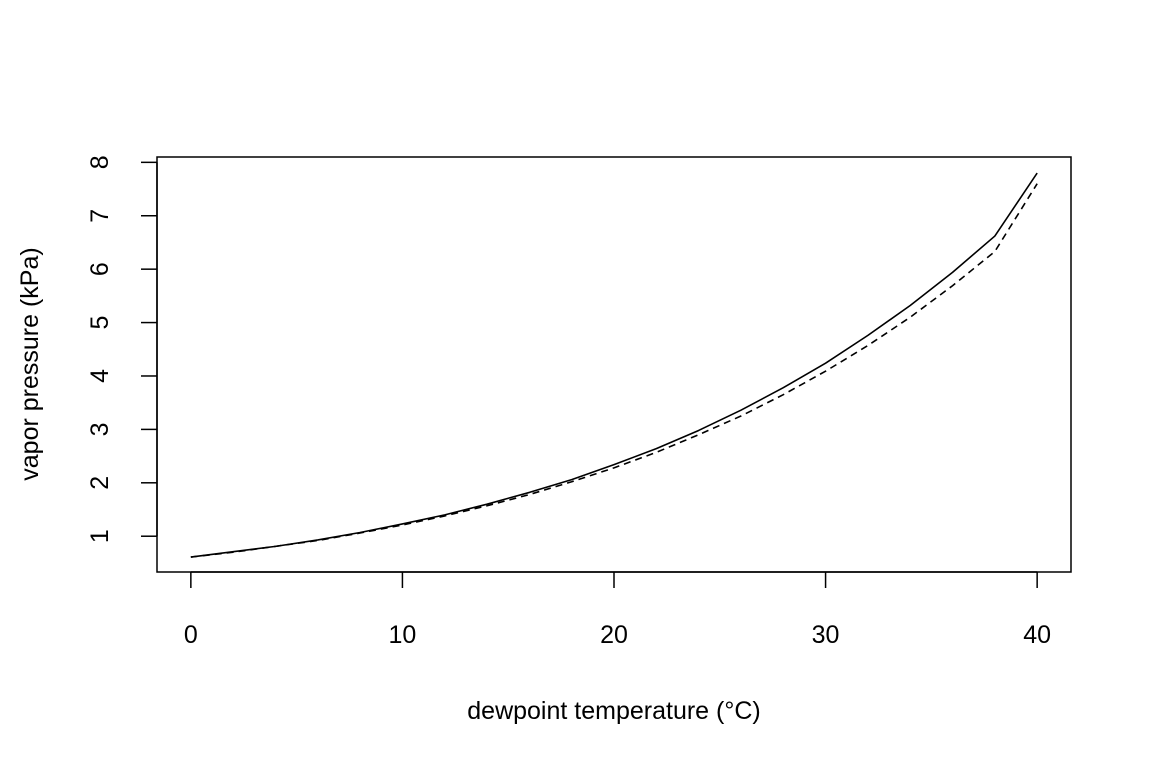 The width and height of the screenshot is (1152, 768). What do you see at coordinates (30, 363) in the screenshot?
I see `y-axis-title: vapor pressure (kPa)` at bounding box center [30, 363].